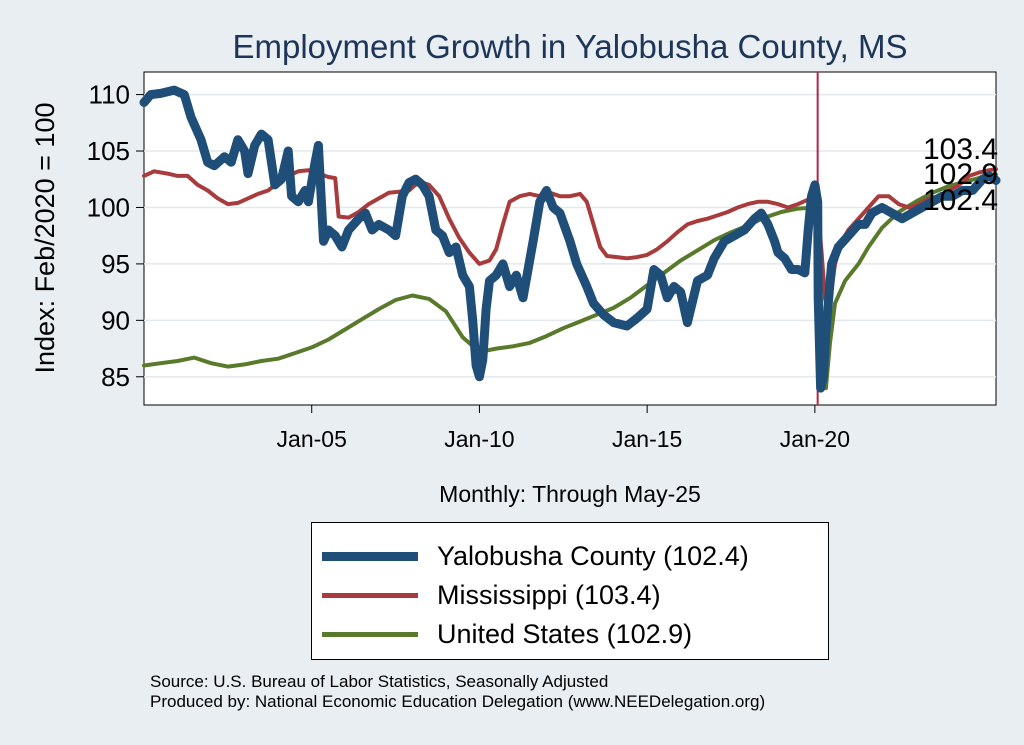  Describe the element at coordinates (960, 149) in the screenshot. I see `end-value-label: 103.4` at that location.